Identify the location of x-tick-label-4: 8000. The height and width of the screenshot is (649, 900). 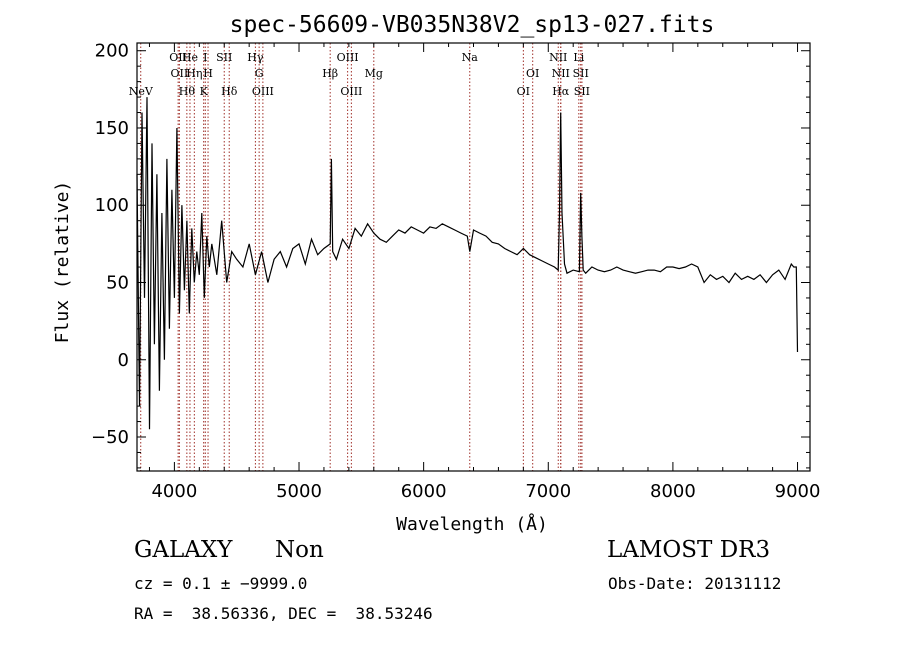
(673, 491).